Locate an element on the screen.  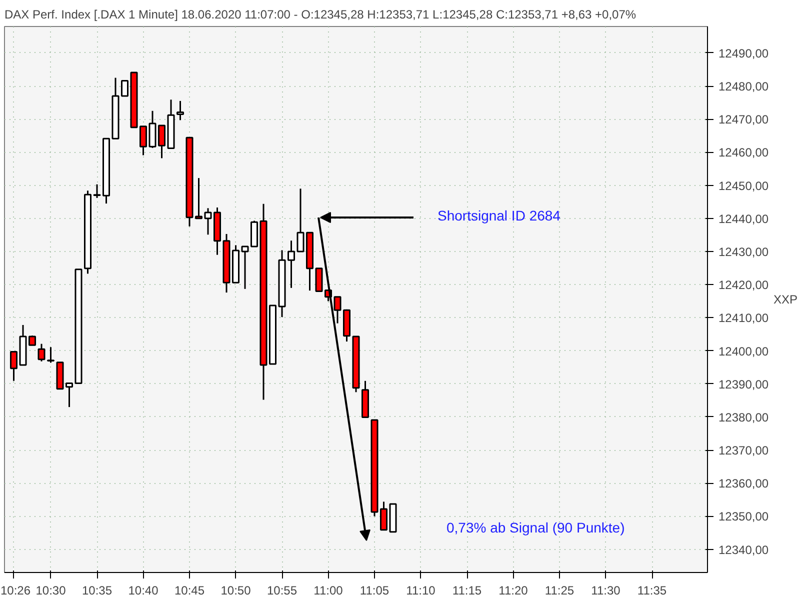
x-tick-label: 11:25 is located at coordinates (559, 591).